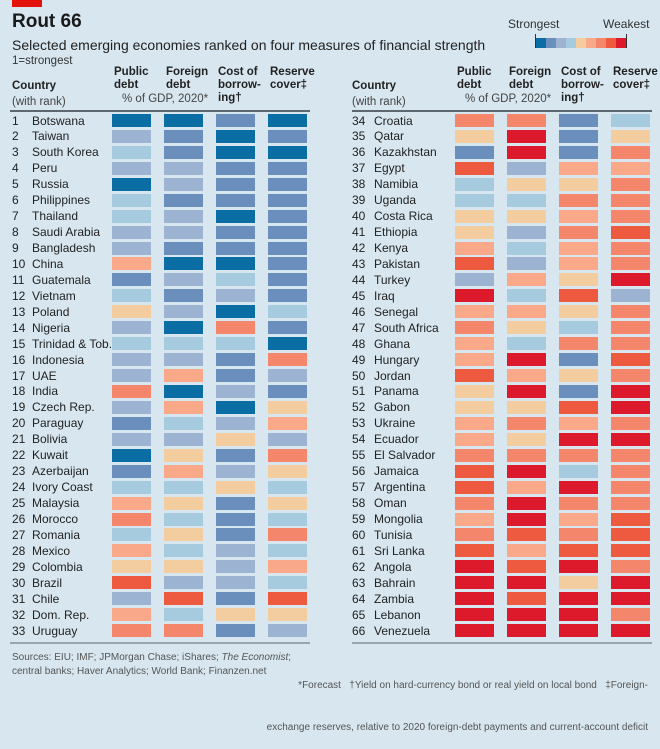 This screenshot has width=660, height=749. I want to click on row-country: Paraguay, so click(58, 423).